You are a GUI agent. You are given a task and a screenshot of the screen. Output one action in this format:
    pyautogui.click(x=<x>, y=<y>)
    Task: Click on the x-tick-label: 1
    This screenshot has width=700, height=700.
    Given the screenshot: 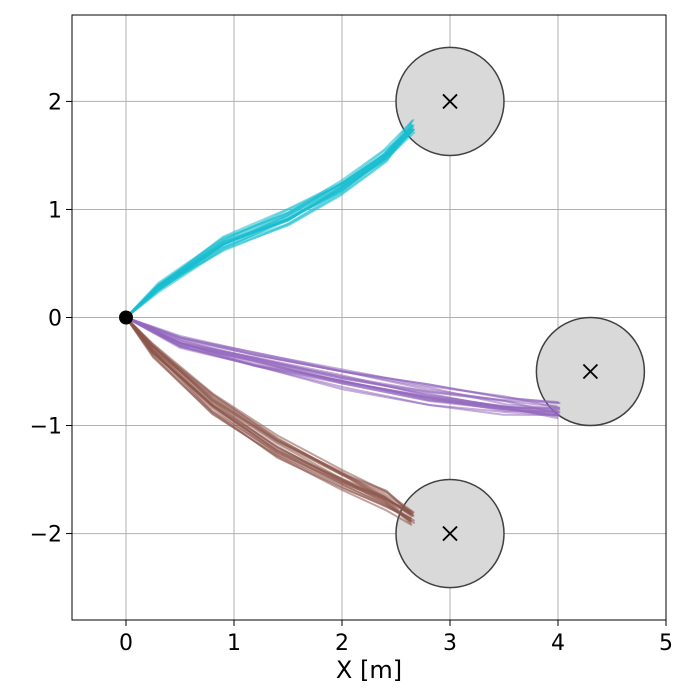 What is the action you would take?
    pyautogui.click(x=234, y=643)
    